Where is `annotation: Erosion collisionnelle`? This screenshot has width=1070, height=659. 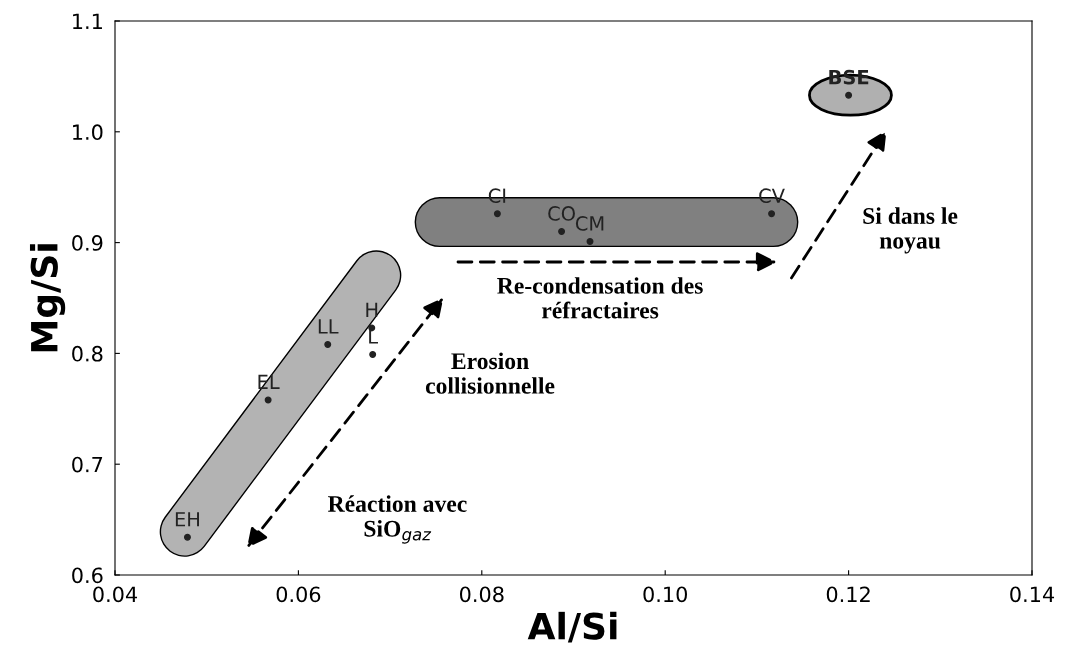 annotation: Erosion collisionnelle is located at coordinates (490, 373).